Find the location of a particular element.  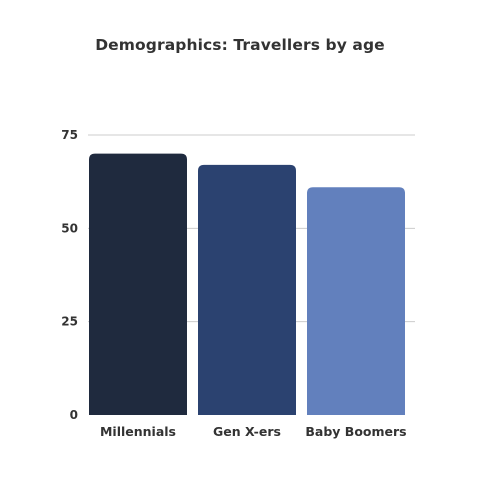

y-tick-label: 75 is located at coordinates (69, 135).